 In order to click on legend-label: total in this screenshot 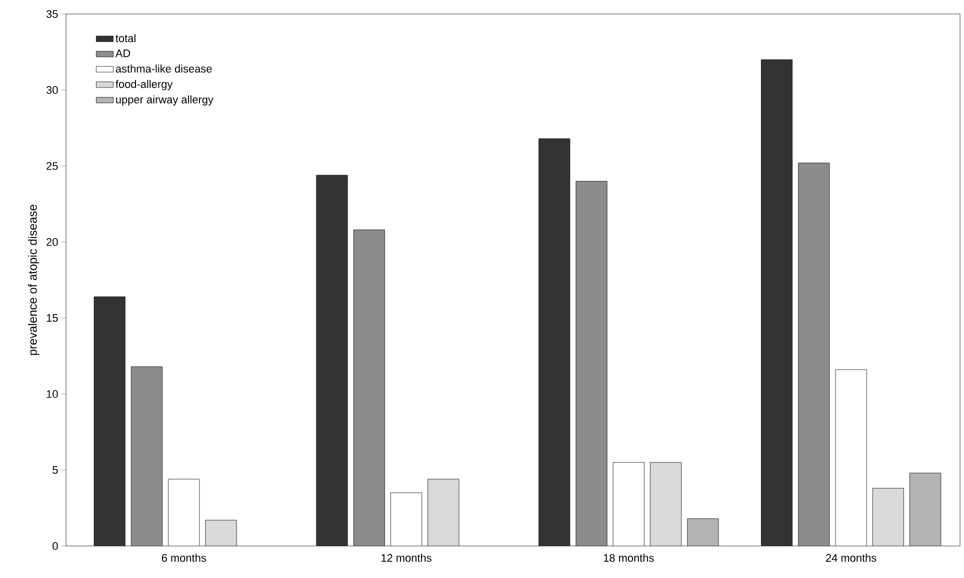, I will do `click(126, 38)`.